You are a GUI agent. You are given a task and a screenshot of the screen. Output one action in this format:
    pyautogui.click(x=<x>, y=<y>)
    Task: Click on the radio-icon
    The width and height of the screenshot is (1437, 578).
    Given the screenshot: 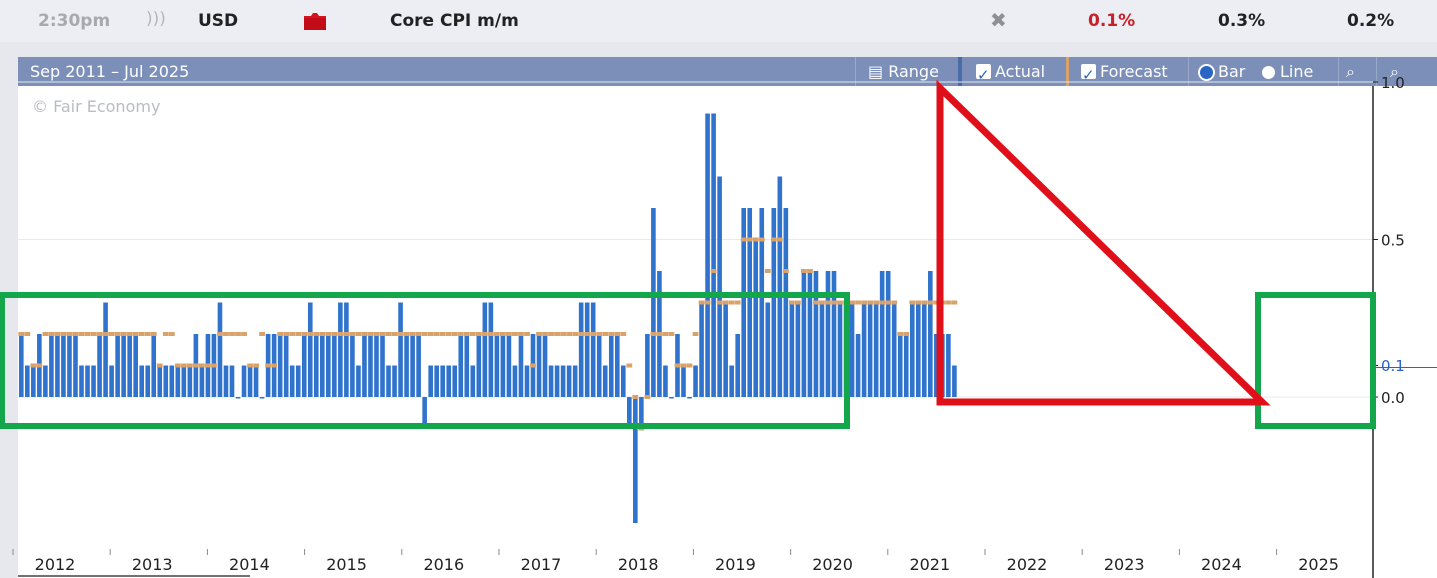 What is the action you would take?
    pyautogui.click(x=1268, y=72)
    